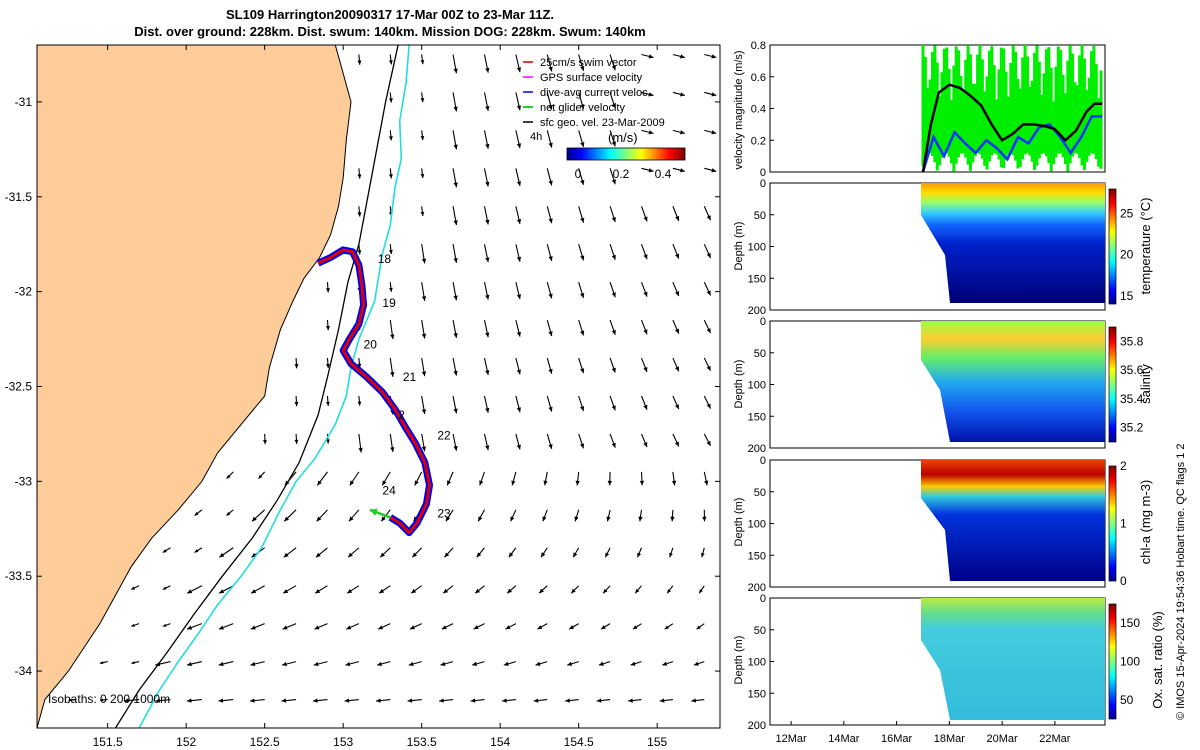  I want to click on x-tick-label: 154, so click(500, 742).